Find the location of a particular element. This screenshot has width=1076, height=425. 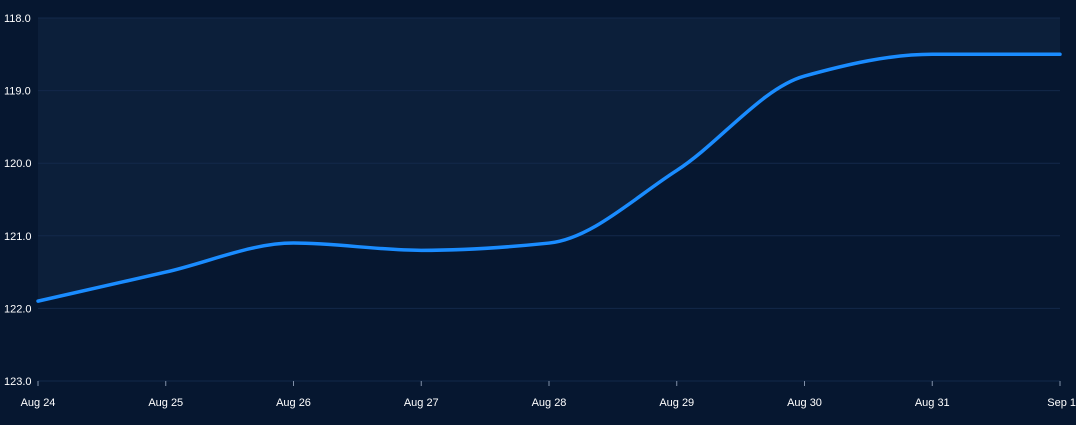

x-tick-label: Aug 31 is located at coordinates (932, 403).